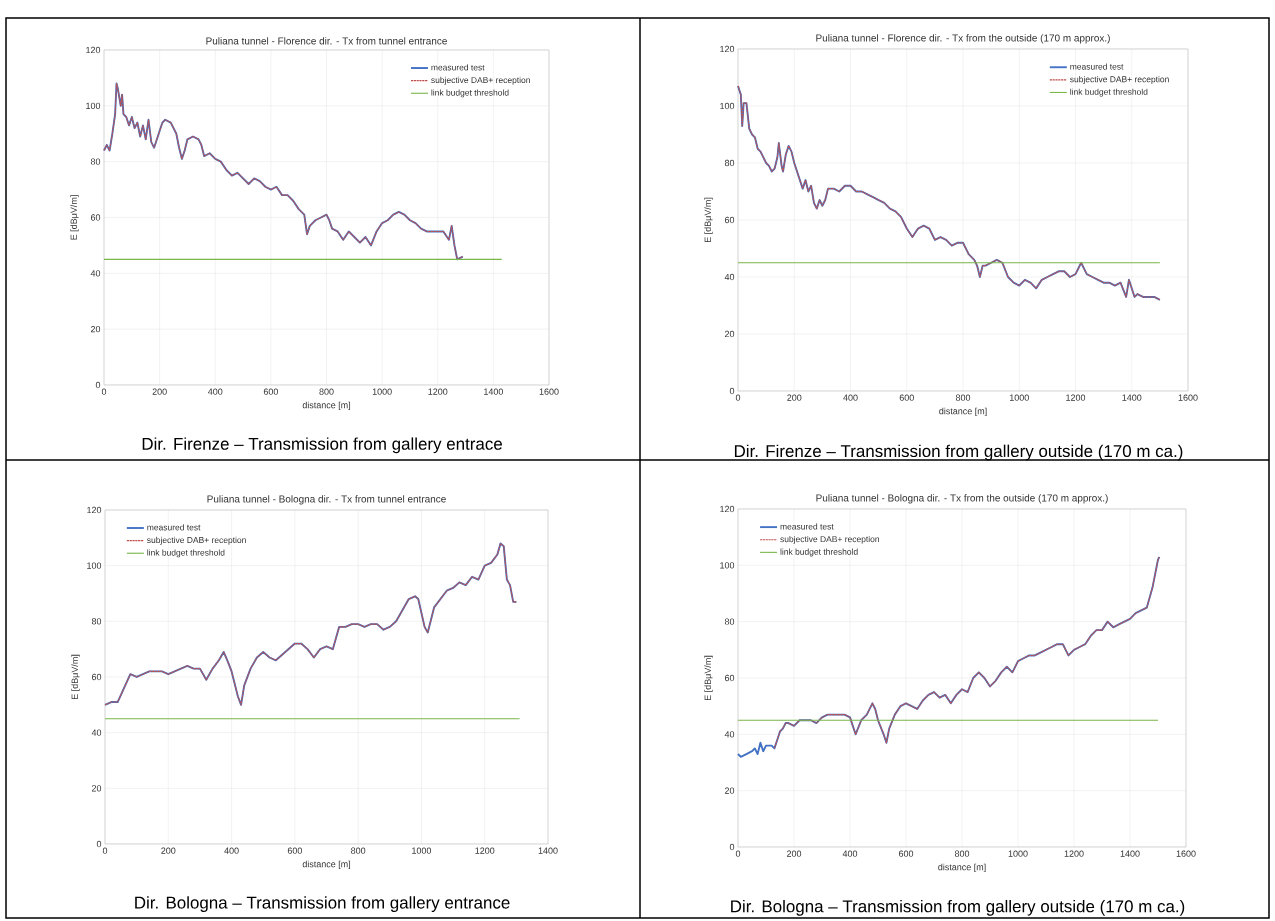 This screenshot has height=921, width=1275. Describe the element at coordinates (322, 445) in the screenshot. I see `text: Dir. Firenze – Transmission from gallery entrace` at that location.